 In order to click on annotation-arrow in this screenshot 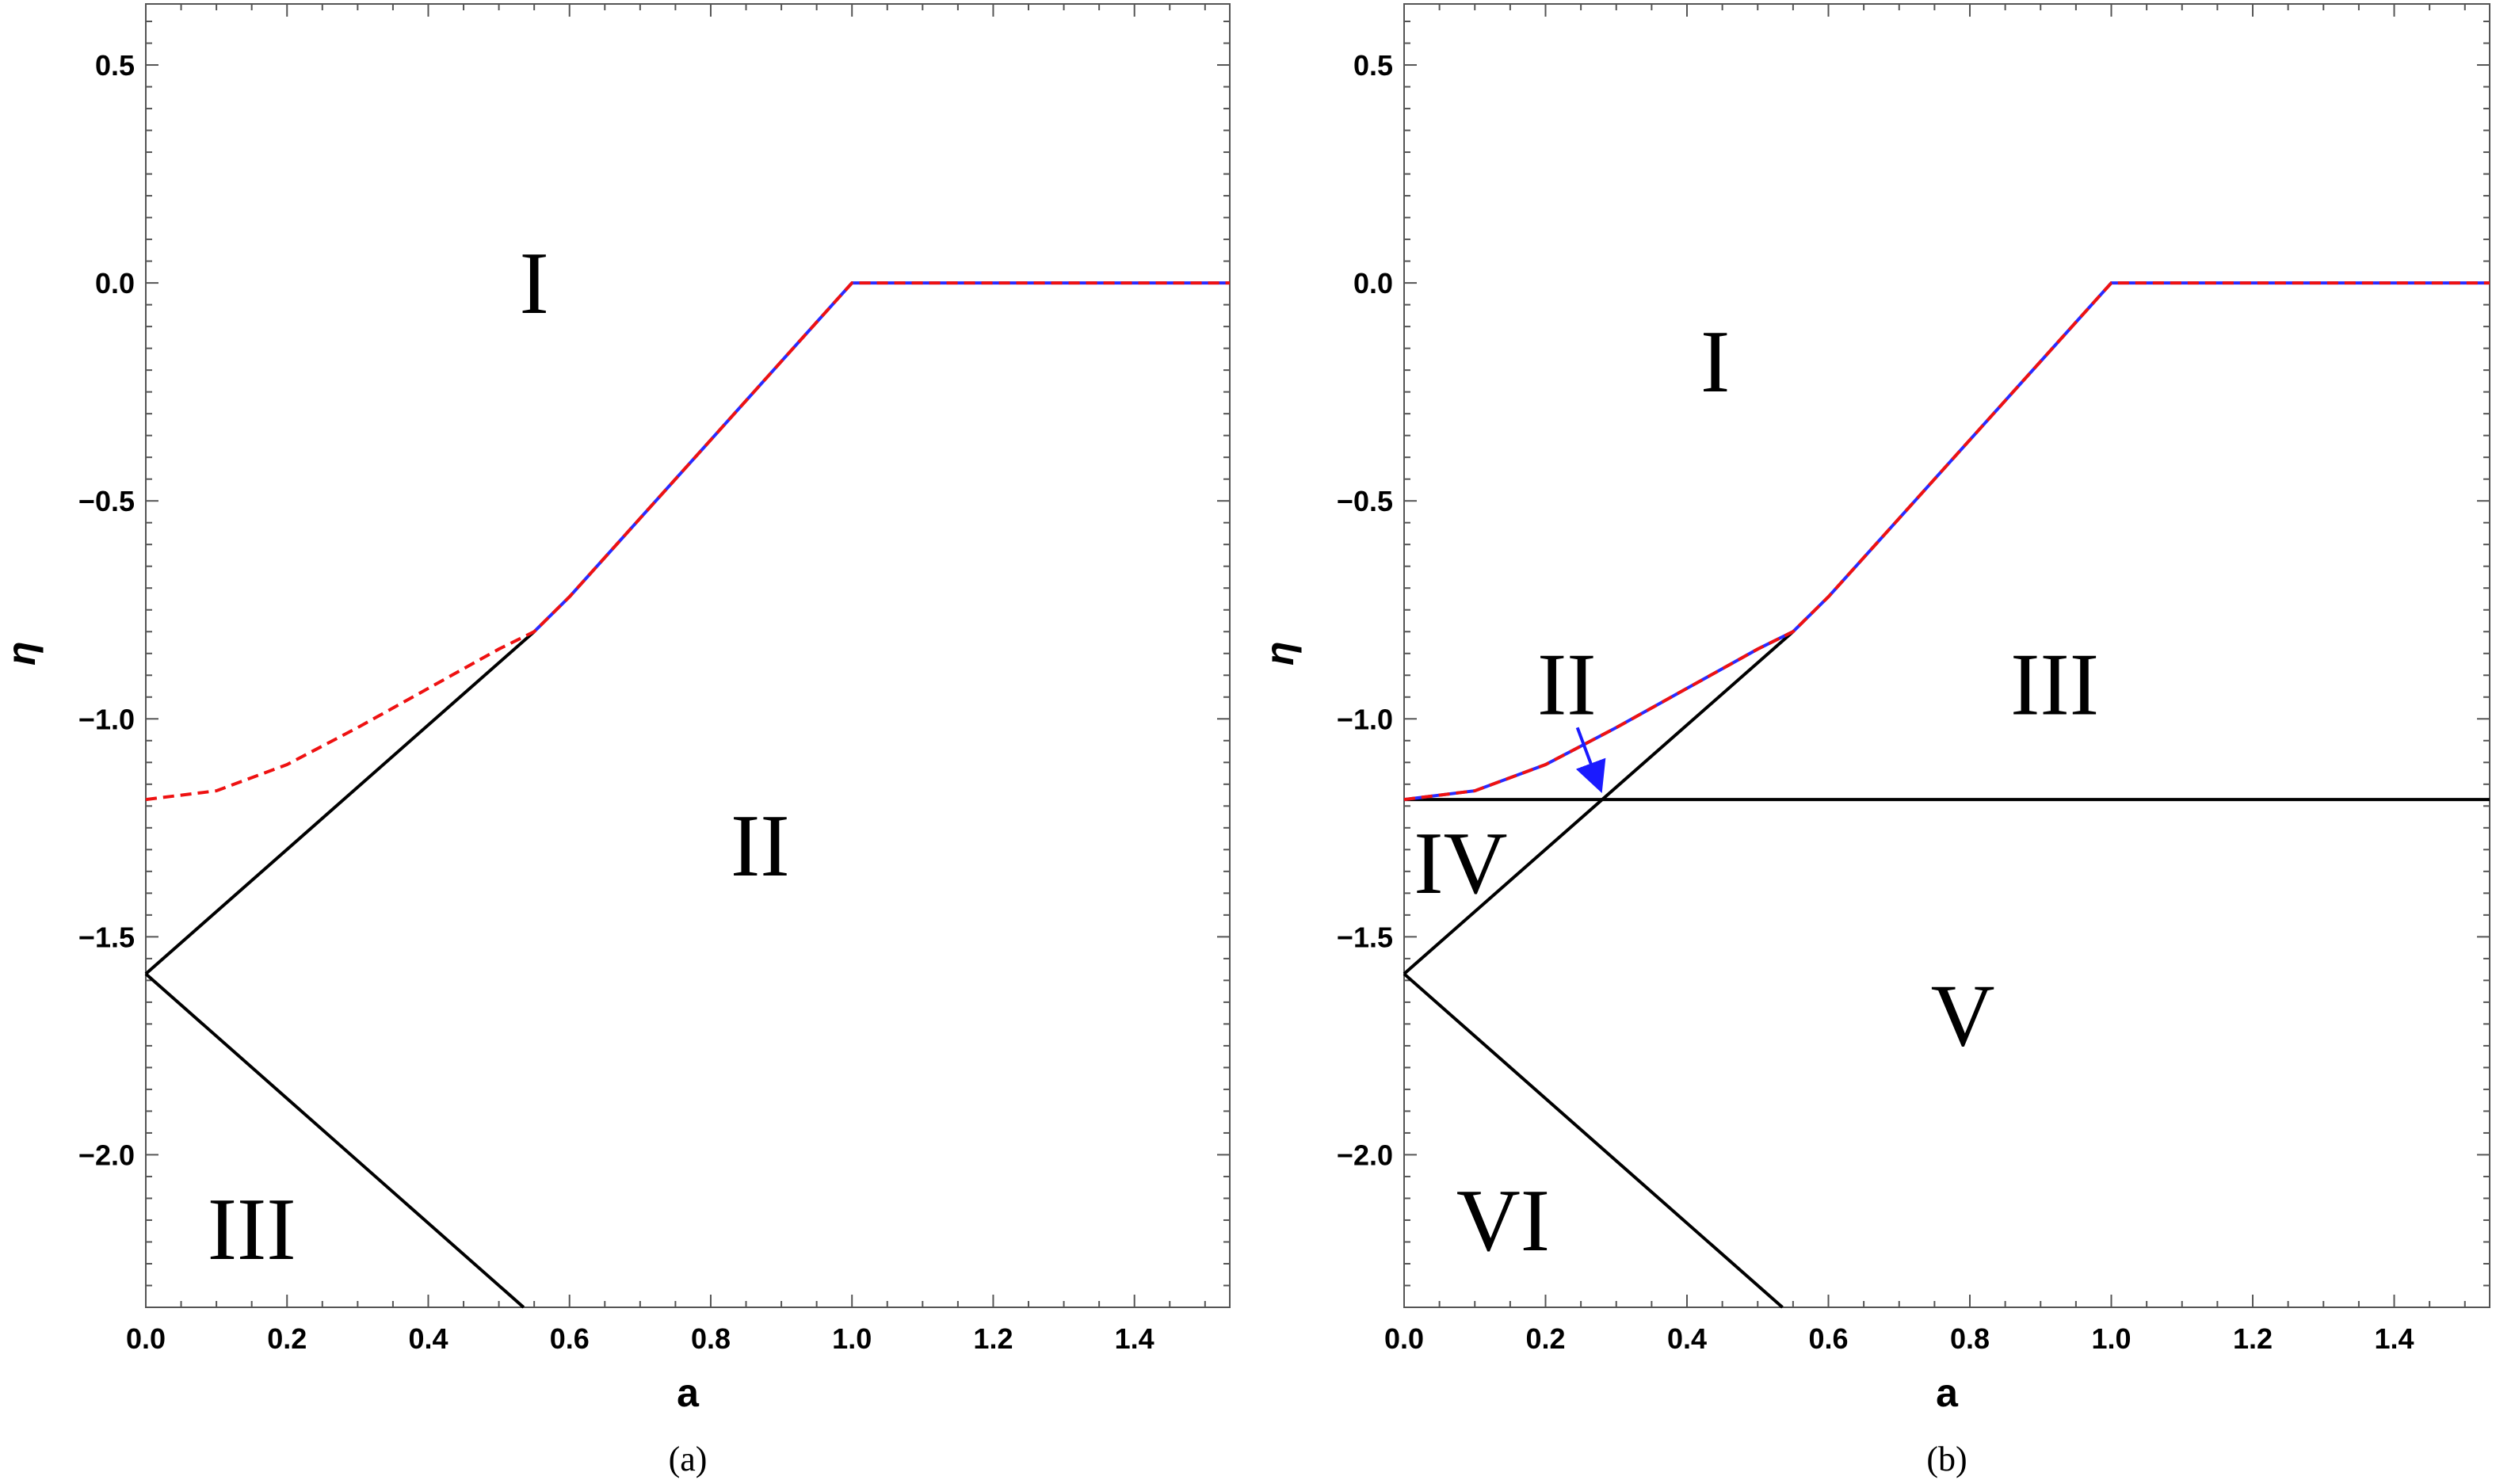, I will do `click(1591, 760)`.